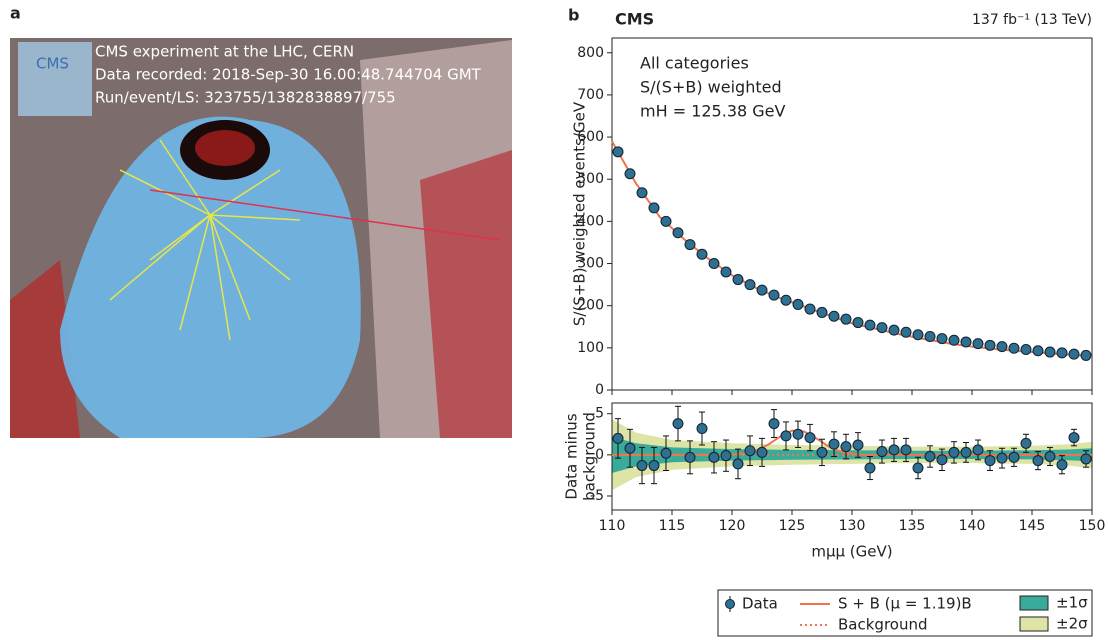 Image resolution: width=1108 pixels, height=640 pixels. I want to click on annotation: mH = 125.38 GeV, so click(713, 111).